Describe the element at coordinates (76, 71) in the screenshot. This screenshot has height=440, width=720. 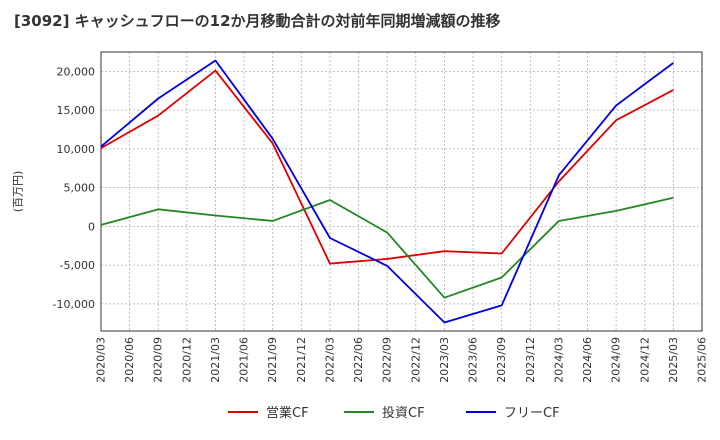
I see `y-tick-label: 20,000` at that location.